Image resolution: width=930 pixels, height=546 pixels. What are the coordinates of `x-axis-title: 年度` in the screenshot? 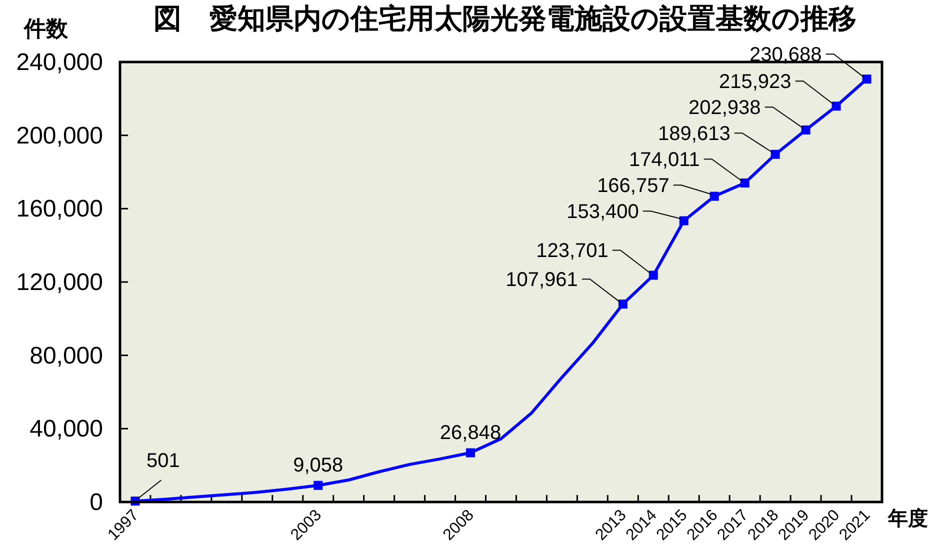 It's located at (907, 518).